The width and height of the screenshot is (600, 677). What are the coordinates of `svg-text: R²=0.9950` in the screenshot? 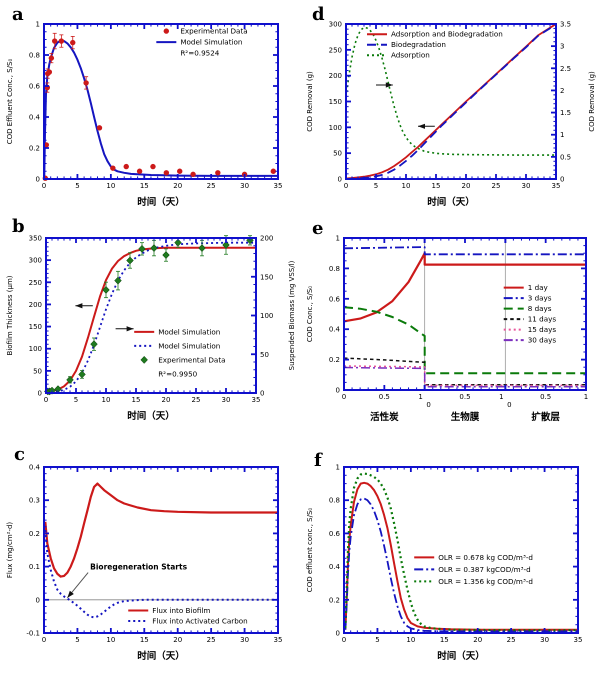 It's located at (177, 373).